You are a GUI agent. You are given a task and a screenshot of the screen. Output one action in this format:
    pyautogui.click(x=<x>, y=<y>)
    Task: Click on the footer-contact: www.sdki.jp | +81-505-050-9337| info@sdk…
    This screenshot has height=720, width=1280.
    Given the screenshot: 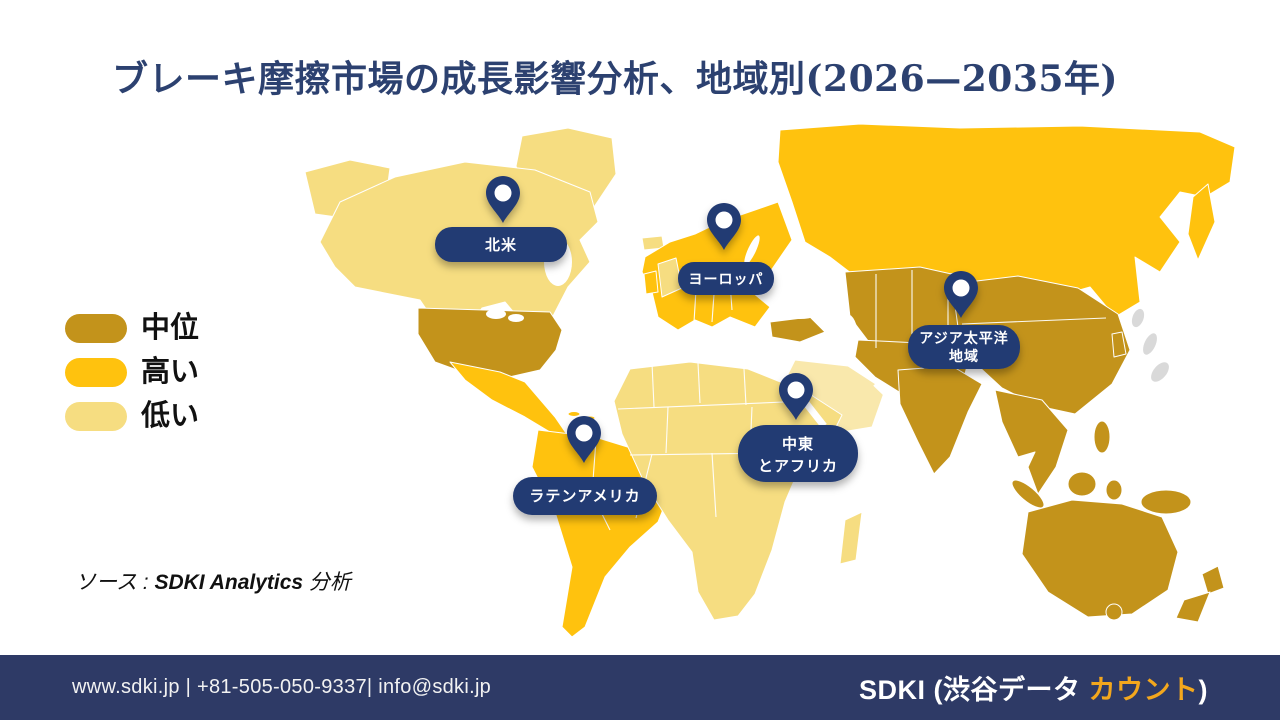 What is the action you would take?
    pyautogui.click(x=282, y=687)
    